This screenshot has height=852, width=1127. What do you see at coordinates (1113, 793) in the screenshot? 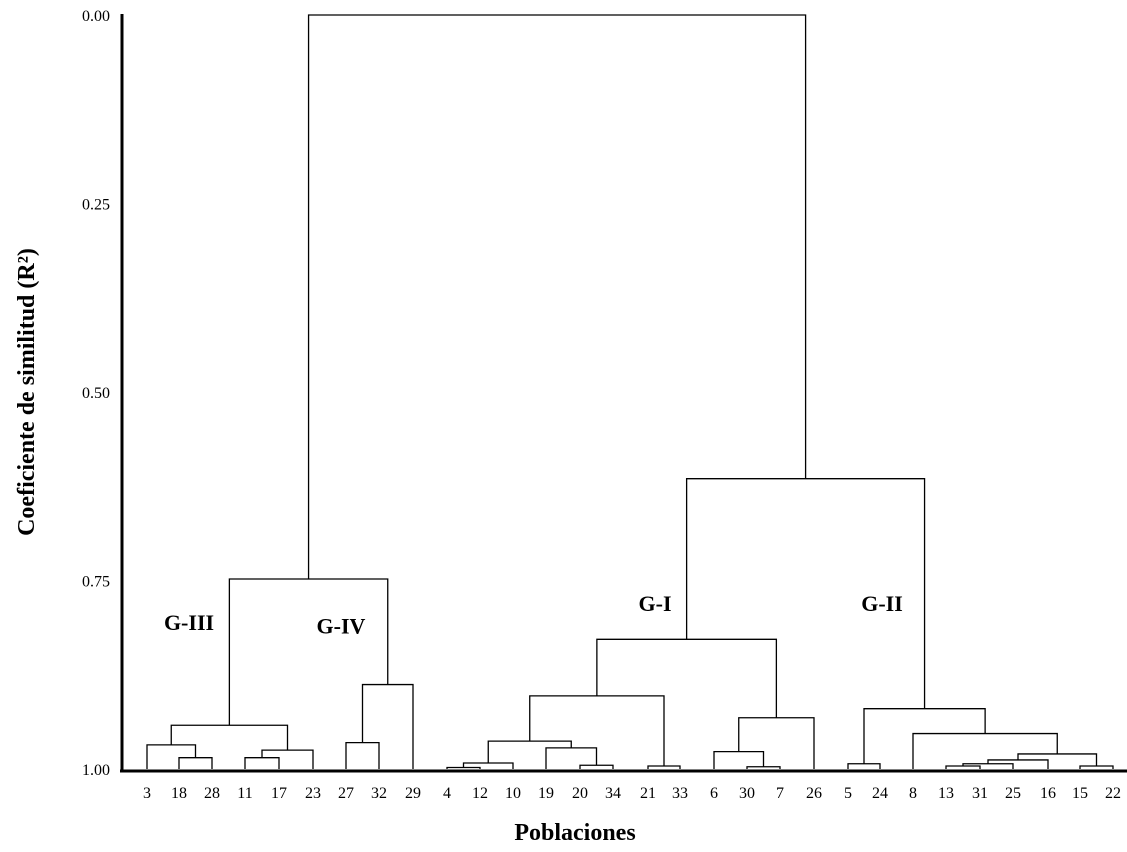
I see `leaf-label: 22` at bounding box center [1113, 793].